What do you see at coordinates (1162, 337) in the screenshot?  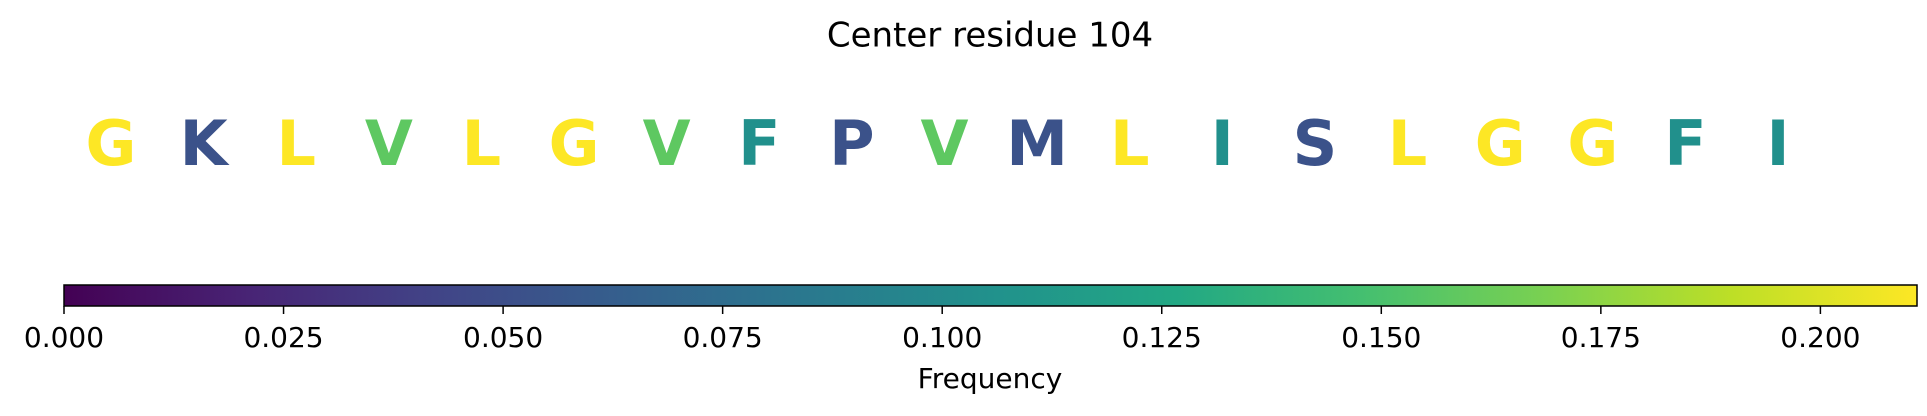 I see `x-tick-label: 0.125` at bounding box center [1162, 337].